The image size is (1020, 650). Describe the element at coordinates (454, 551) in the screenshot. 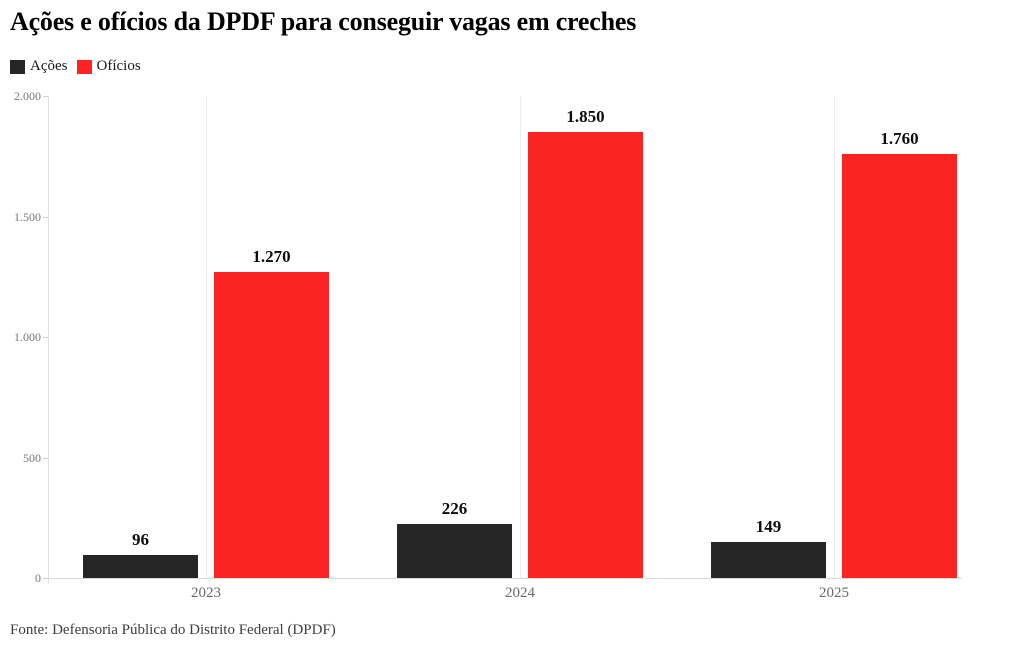

I see `bar-acoes-2024` at that location.